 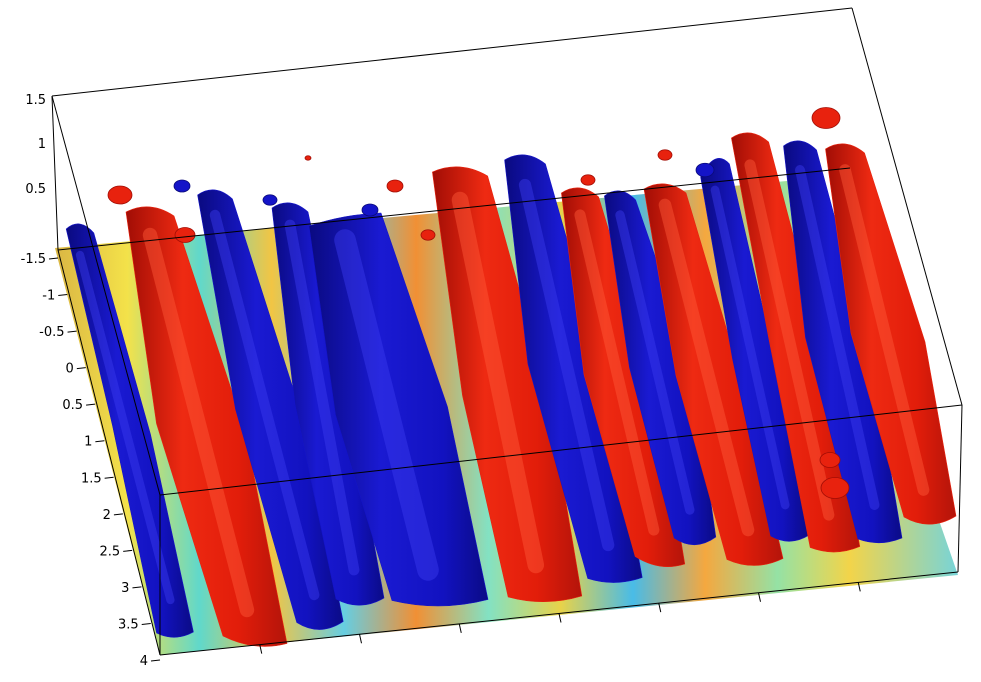 I want to click on y-tick-label: -1, so click(x=48, y=296).